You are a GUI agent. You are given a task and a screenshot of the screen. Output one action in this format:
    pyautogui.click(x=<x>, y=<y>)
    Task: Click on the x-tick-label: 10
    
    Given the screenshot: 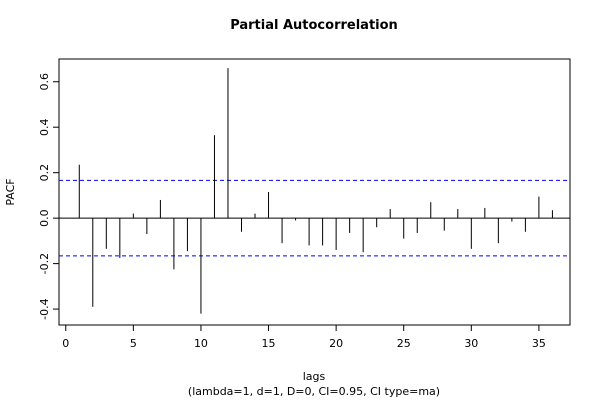 What is the action you would take?
    pyautogui.click(x=201, y=343)
    